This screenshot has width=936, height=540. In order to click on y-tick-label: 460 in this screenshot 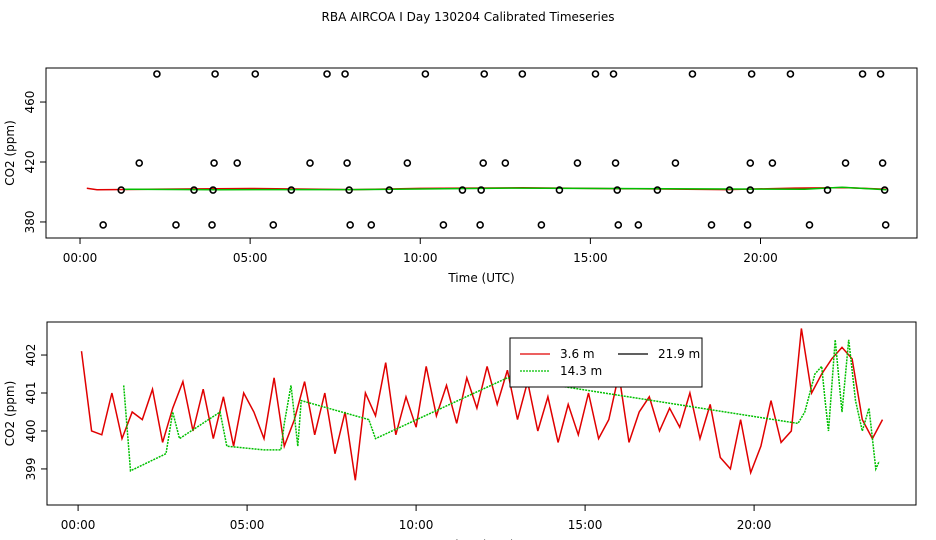, I will do `click(30, 102)`.